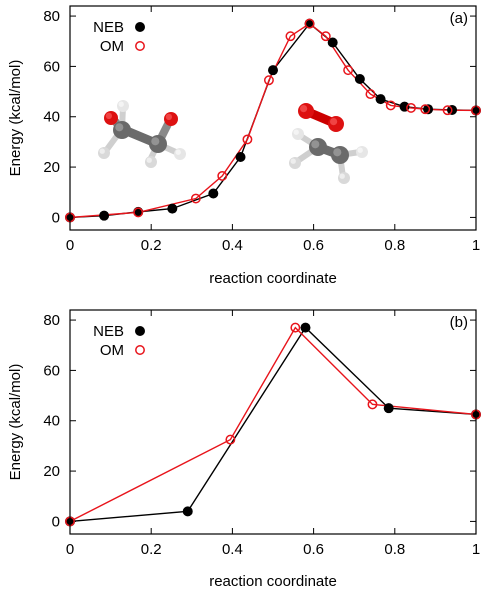 The width and height of the screenshot is (482, 594). What do you see at coordinates (459, 18) in the screenshot?
I see `panel-label: (a)` at bounding box center [459, 18].